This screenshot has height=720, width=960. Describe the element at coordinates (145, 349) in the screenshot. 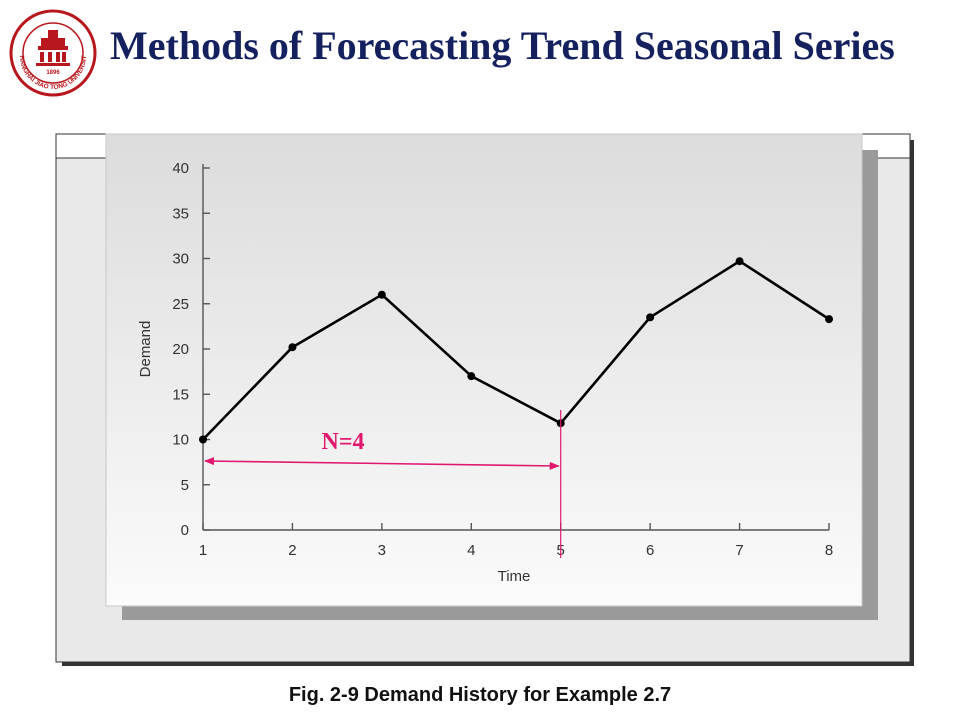

I see `y-axis-label: Demand` at that location.